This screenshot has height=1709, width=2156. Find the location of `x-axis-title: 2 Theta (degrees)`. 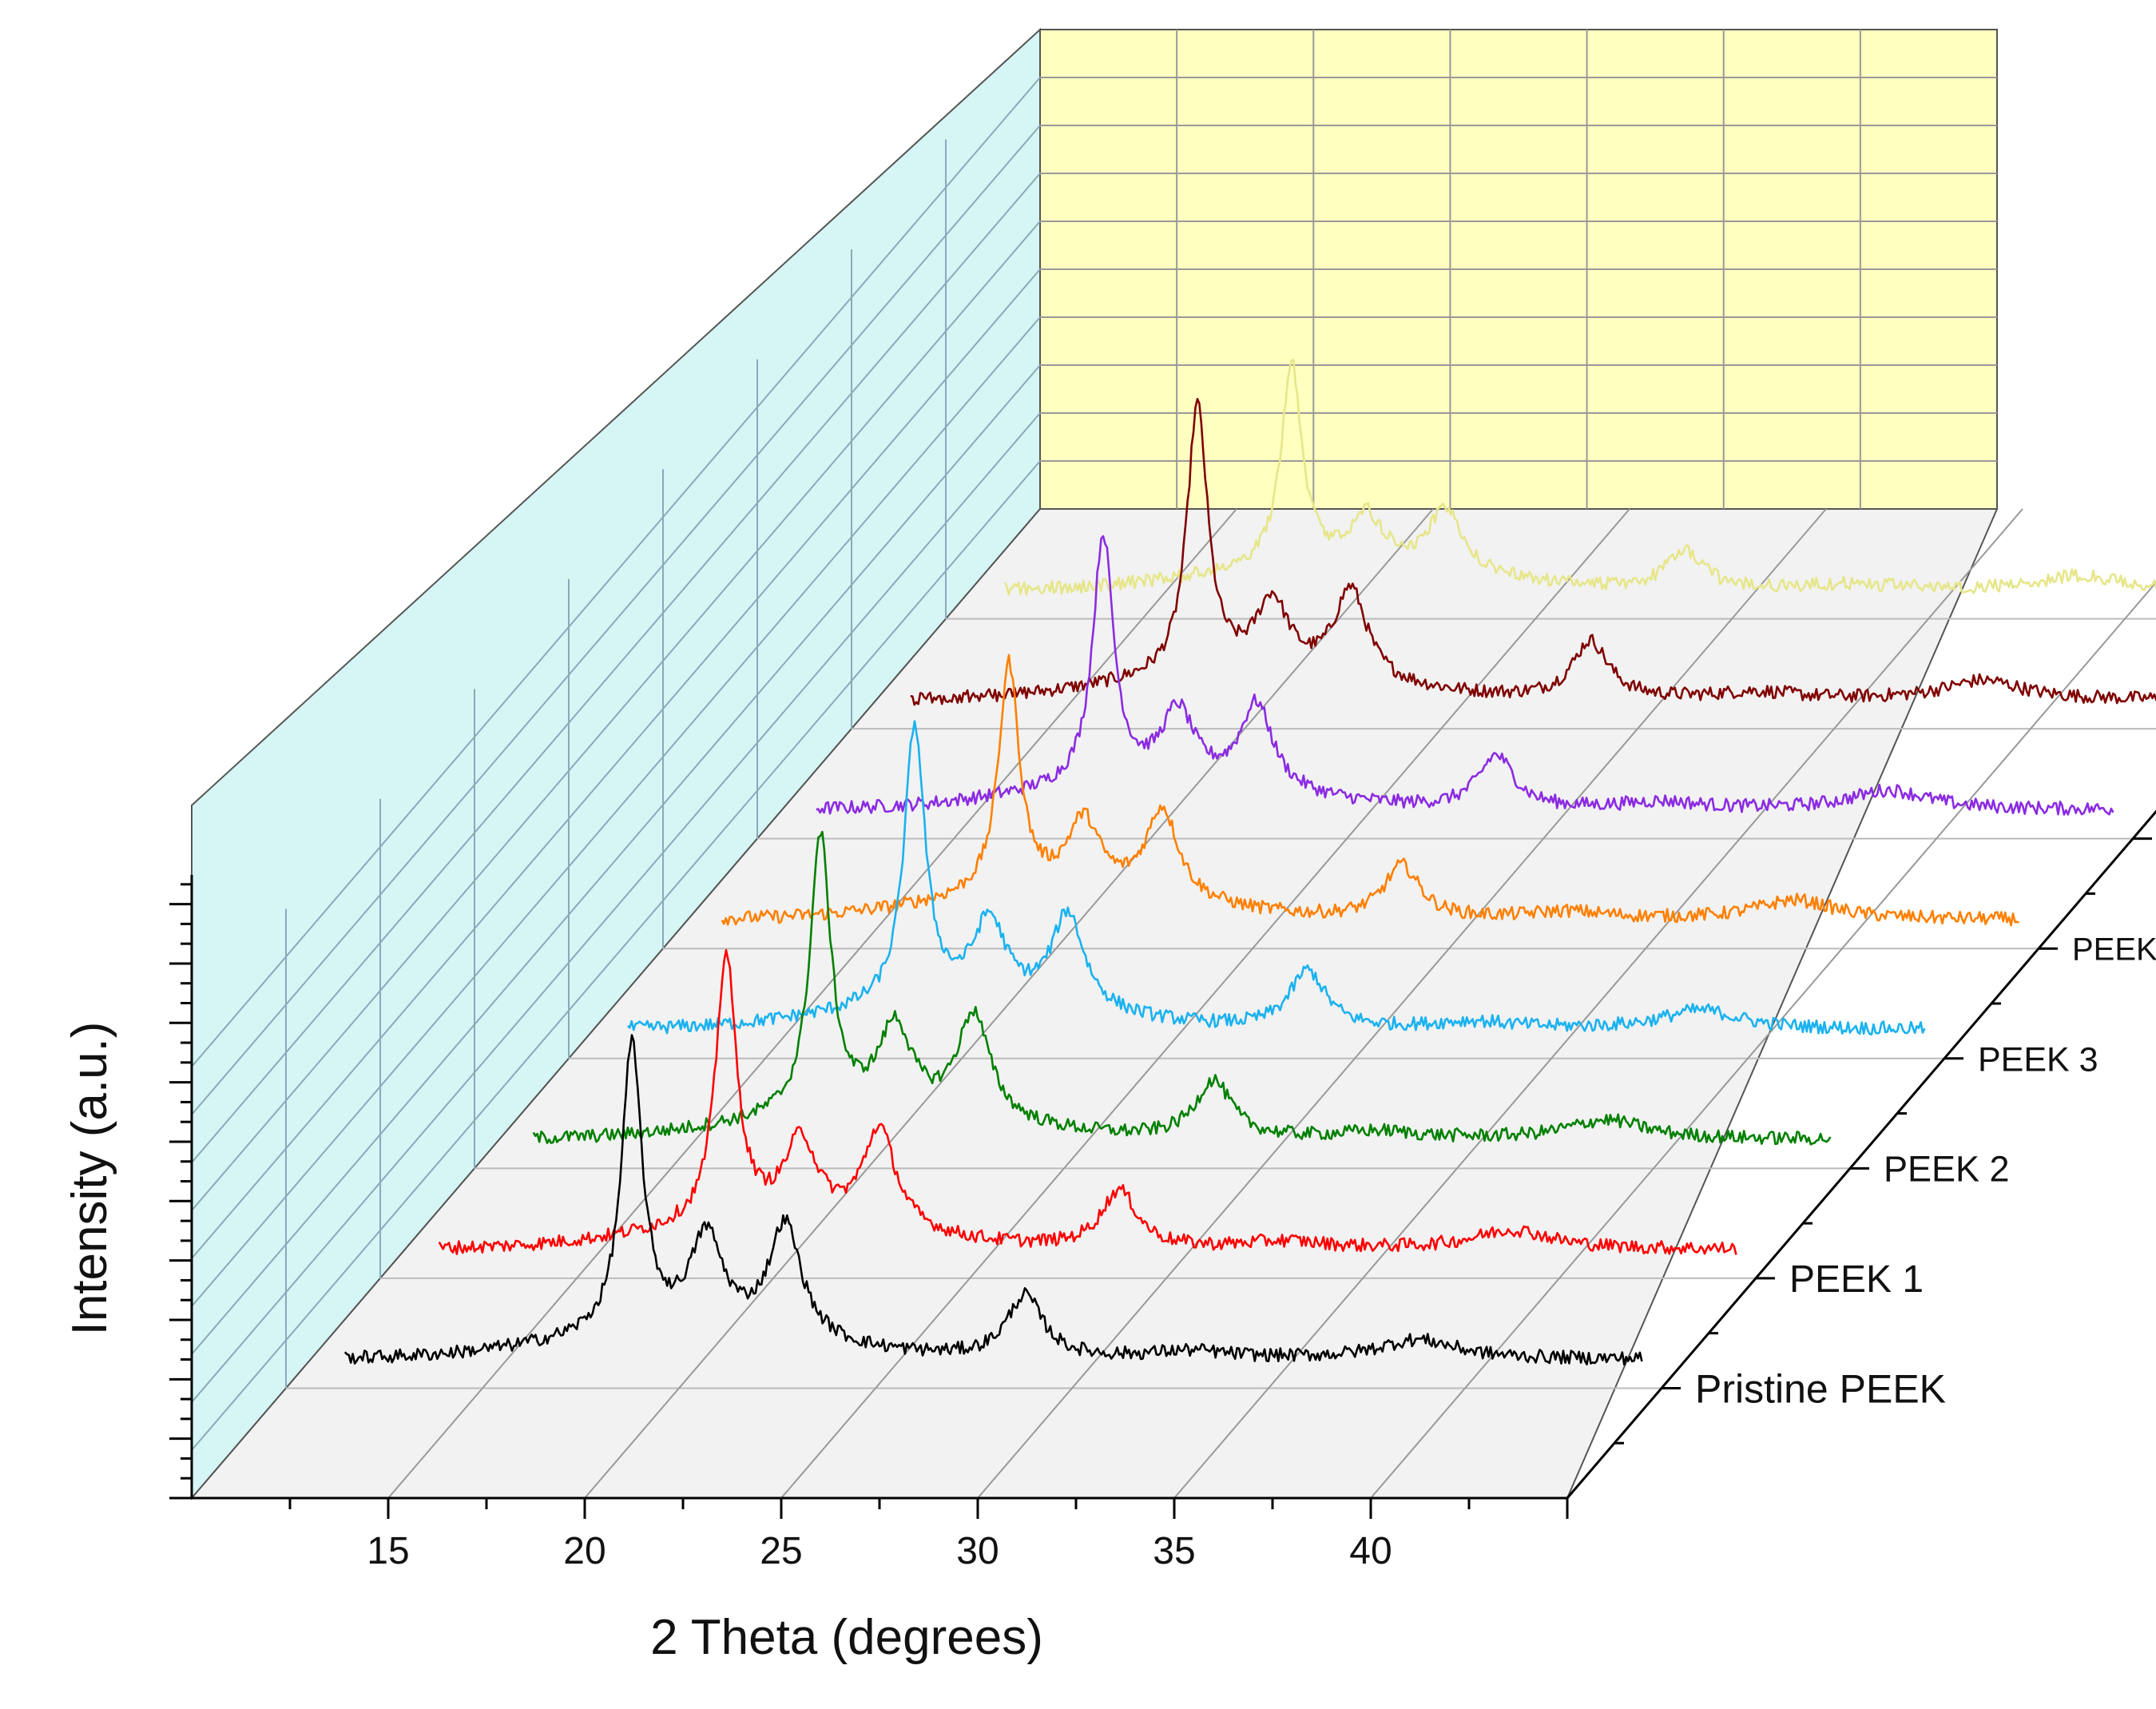

x-axis-title: 2 Theta (degrees) is located at coordinates (846, 1638).